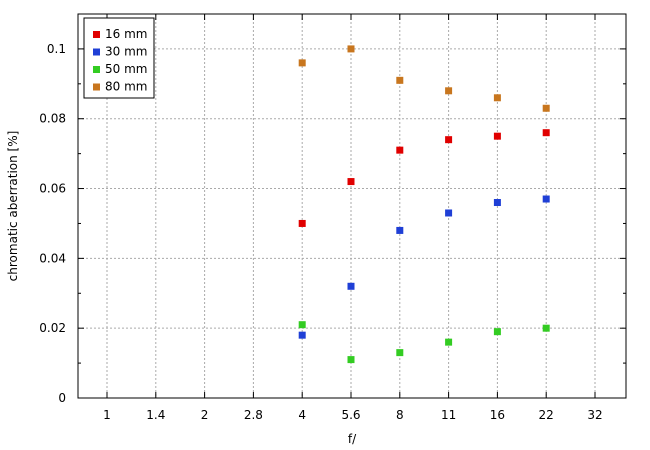  Describe the element at coordinates (52, 328) in the screenshot. I see `y-tick-label: 0.02` at that location.